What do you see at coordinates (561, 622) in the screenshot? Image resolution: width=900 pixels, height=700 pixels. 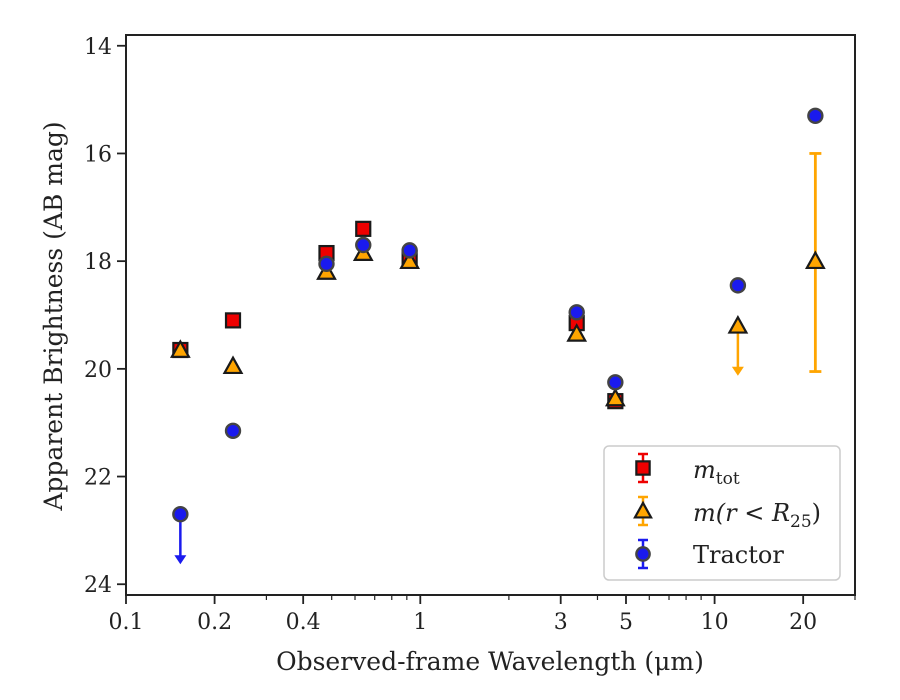 I see `x-tick-label: 3` at bounding box center [561, 622].